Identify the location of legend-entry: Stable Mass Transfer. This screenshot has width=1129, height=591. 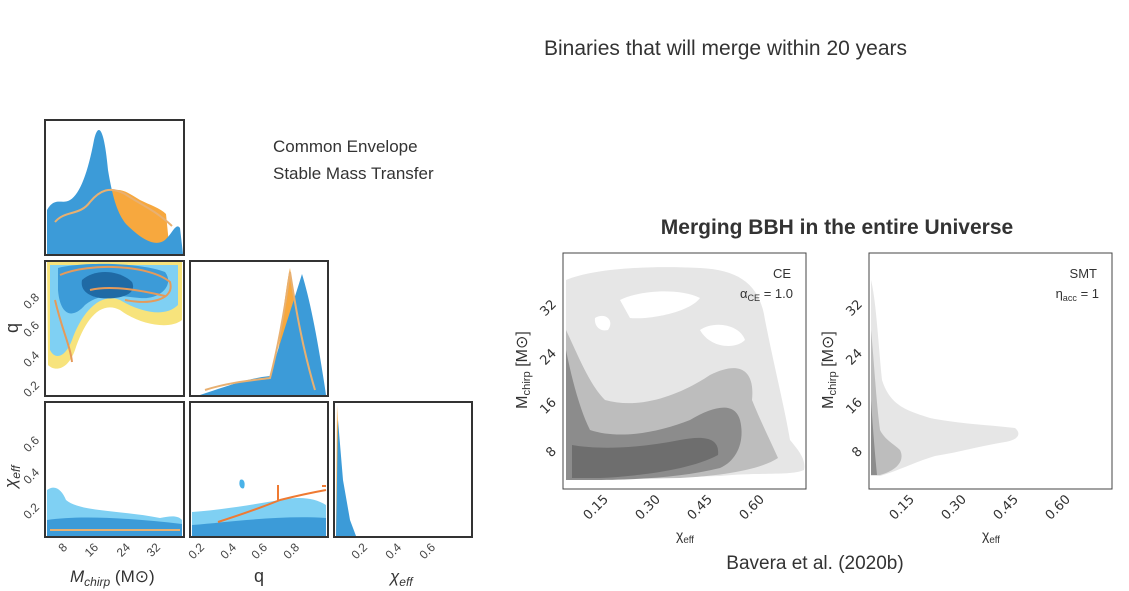
(353, 173).